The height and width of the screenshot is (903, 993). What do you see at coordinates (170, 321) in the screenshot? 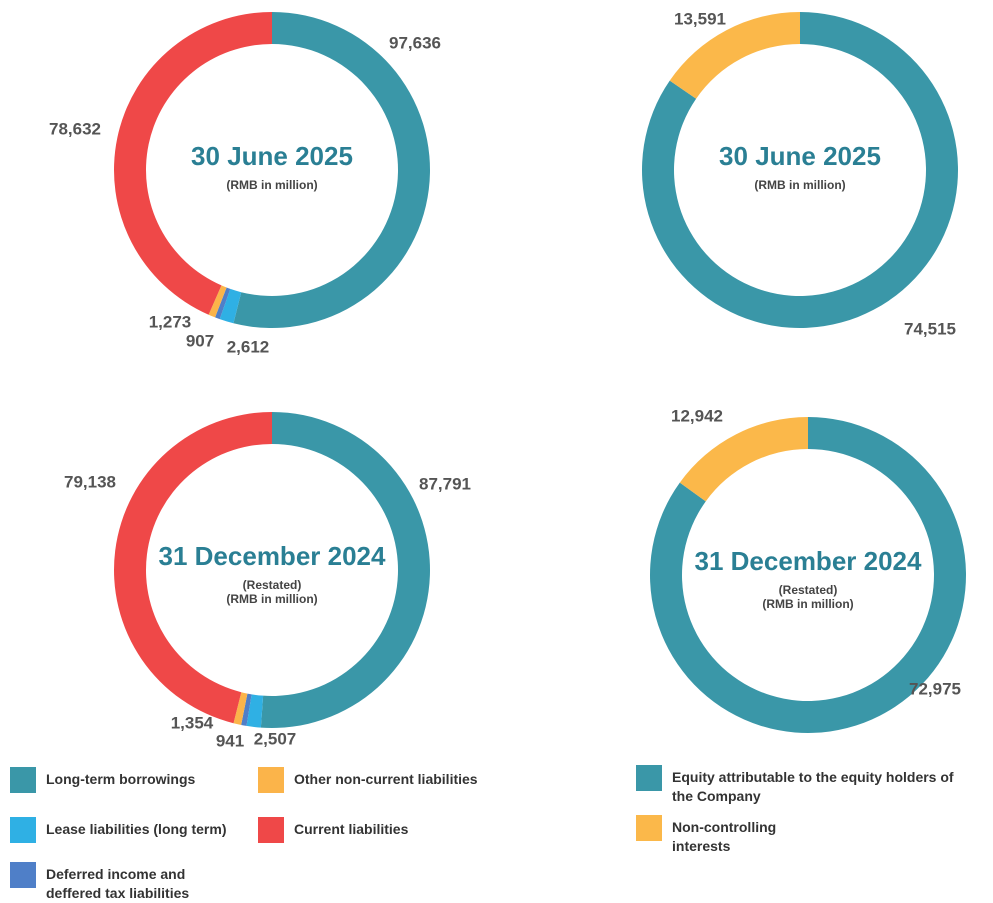
I see `data-label: 1,273` at bounding box center [170, 321].